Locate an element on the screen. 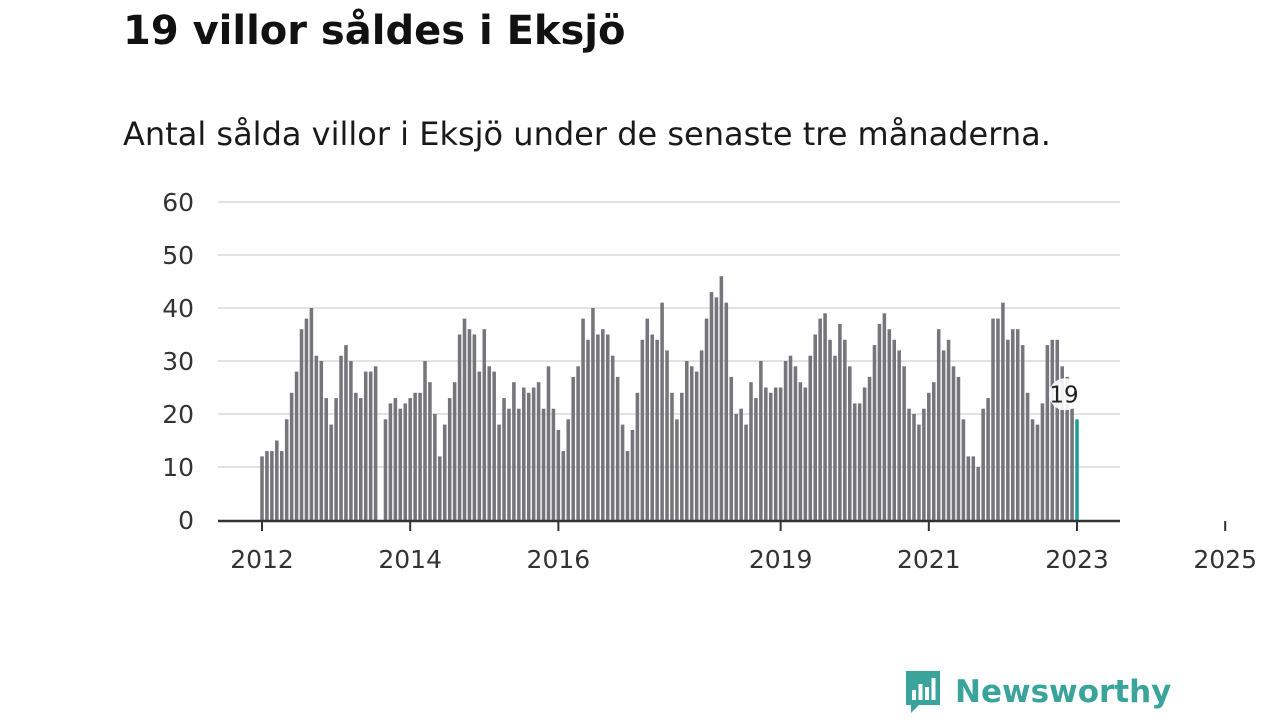  bar-highlight is located at coordinates (1077, 469).